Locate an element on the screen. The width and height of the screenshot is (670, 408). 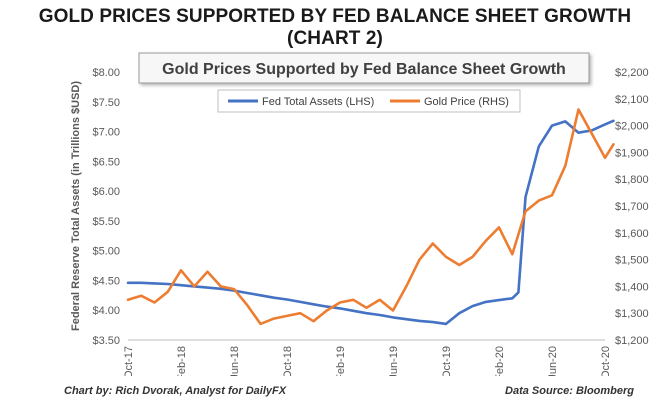
chart-title-box is located at coordinates (364, 68).